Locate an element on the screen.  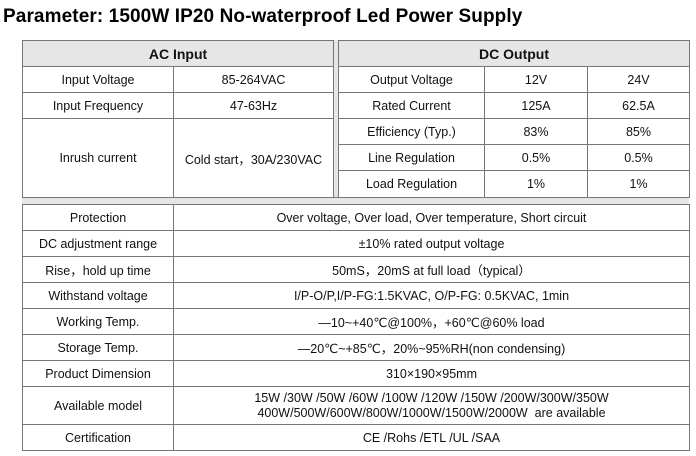
efficiency-24v: 85% is located at coordinates (638, 131).